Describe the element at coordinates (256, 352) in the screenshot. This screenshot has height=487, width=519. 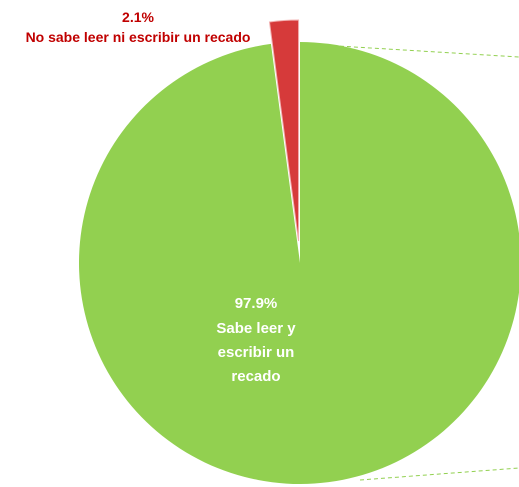
I see `slice-category-label-sabe-line-2: escribir un` at that location.